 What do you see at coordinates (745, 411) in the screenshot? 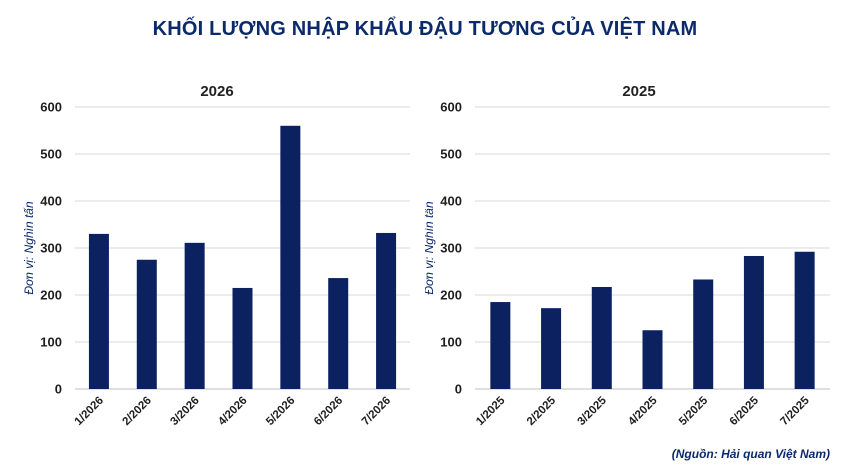
I see `x-tick-label: 6/2025` at bounding box center [745, 411].